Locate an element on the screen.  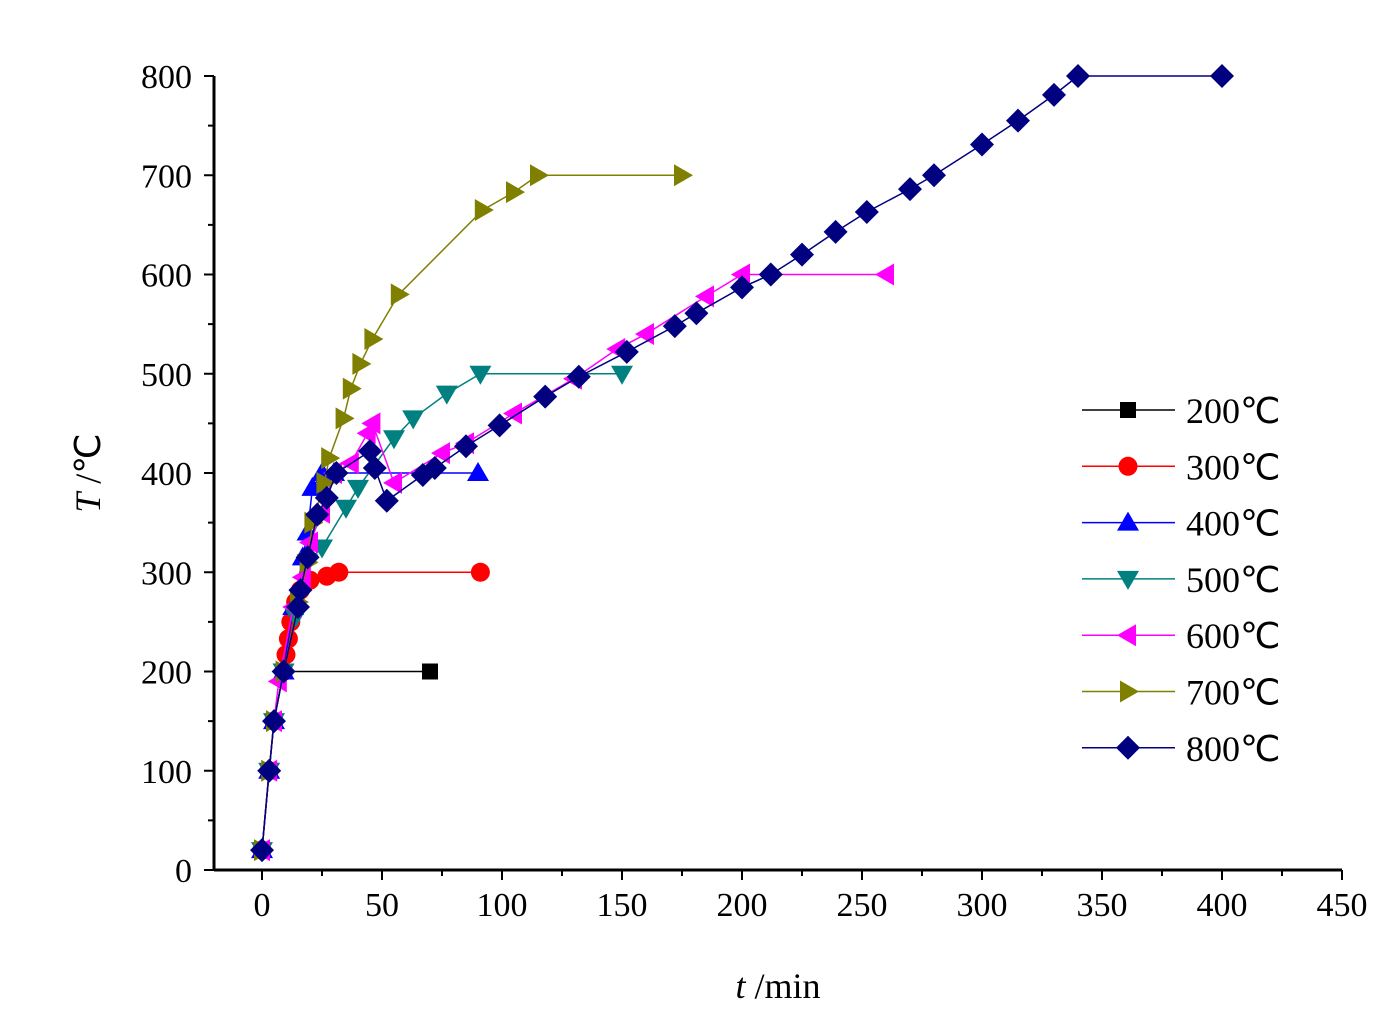
series-200℃ is located at coordinates (346, 761).